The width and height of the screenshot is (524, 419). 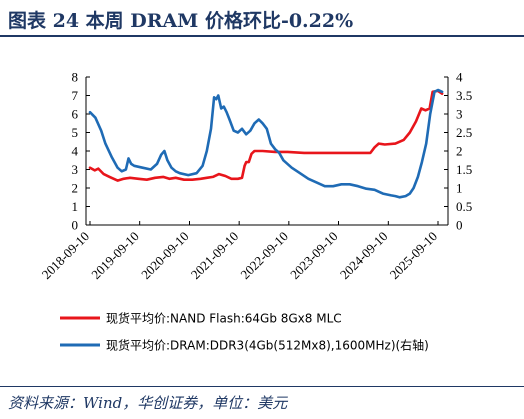 What do you see at coordinates (267, 345) in the screenshot?
I see `legend-label-dram: 现货平均价:DRAM:DDR3(4Gb(512Mx8),1600MHz)(右轴)` at bounding box center [267, 345].